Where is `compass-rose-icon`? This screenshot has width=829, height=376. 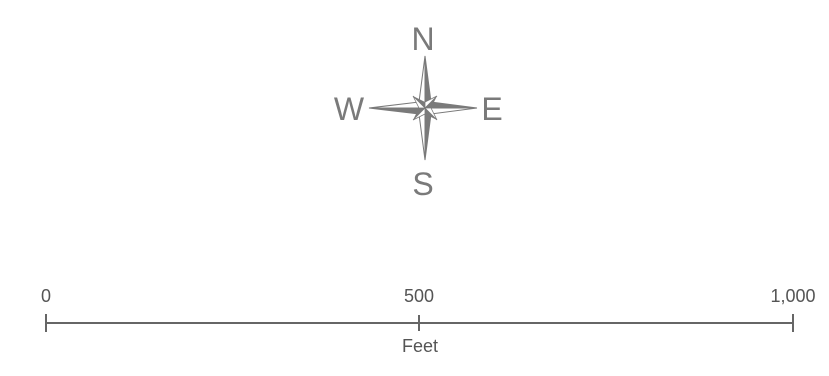 compass-rose-icon is located at coordinates (423, 108).